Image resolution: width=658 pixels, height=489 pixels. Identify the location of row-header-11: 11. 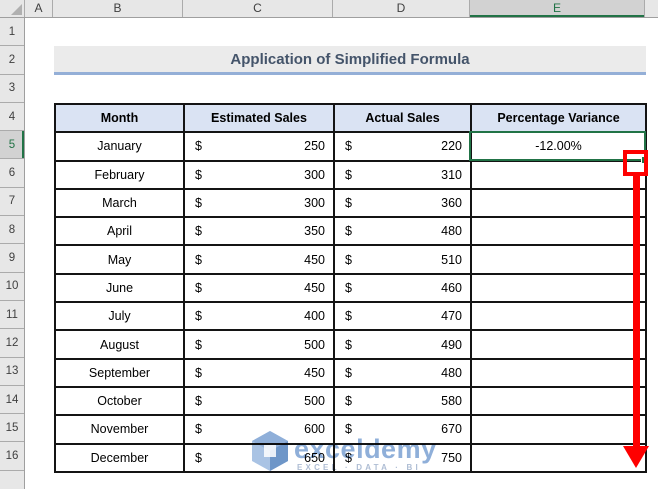
(12, 315).